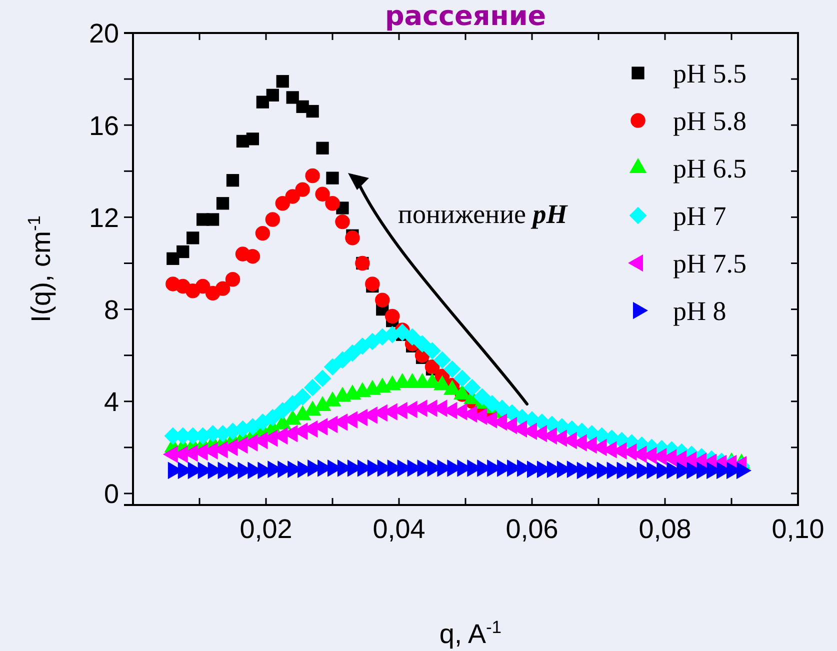 The width and height of the screenshot is (837, 651). Describe the element at coordinates (111, 310) in the screenshot. I see `y-tick-label: 8` at that location.